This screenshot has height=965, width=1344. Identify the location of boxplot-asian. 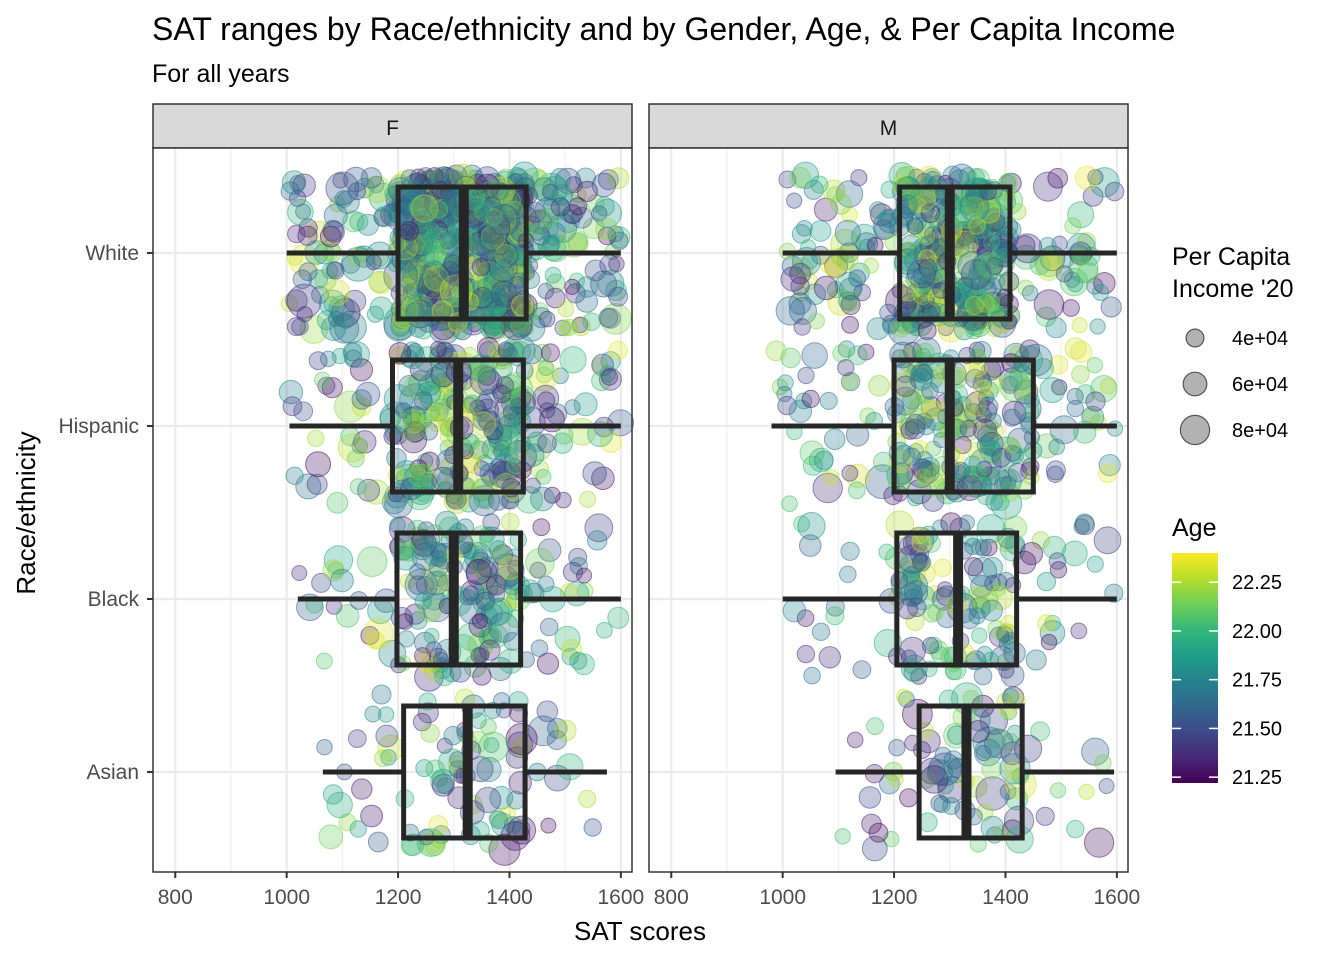
(464, 772).